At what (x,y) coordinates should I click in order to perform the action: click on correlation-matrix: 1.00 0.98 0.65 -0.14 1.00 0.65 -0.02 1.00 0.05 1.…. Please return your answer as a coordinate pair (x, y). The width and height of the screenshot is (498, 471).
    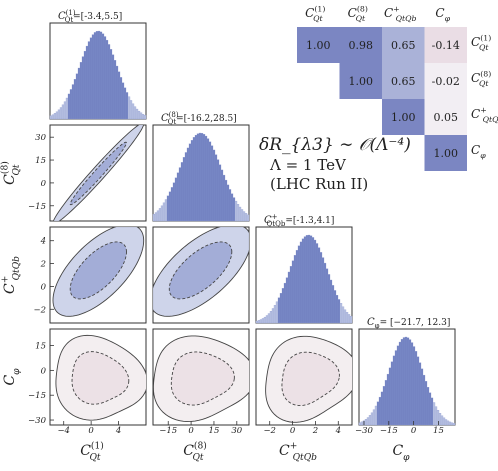
    Looking at the image, I should click on (397, 88).